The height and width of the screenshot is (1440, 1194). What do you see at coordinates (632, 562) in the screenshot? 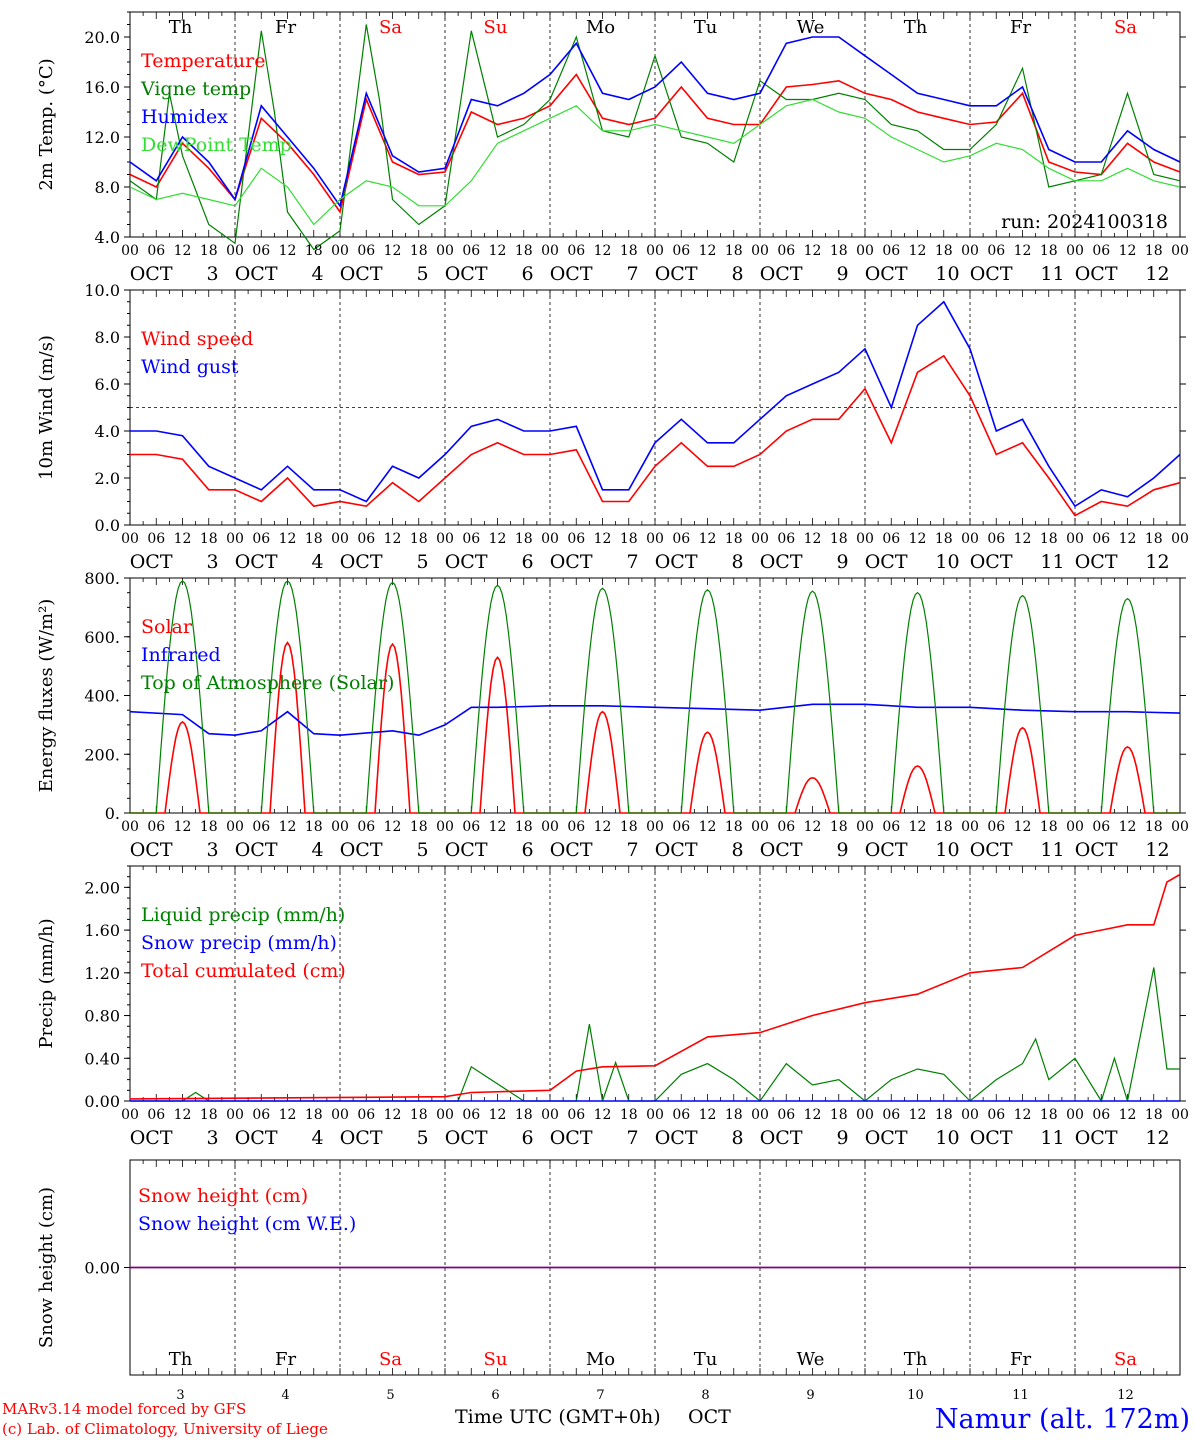
I see `date-label: 7` at bounding box center [632, 562].